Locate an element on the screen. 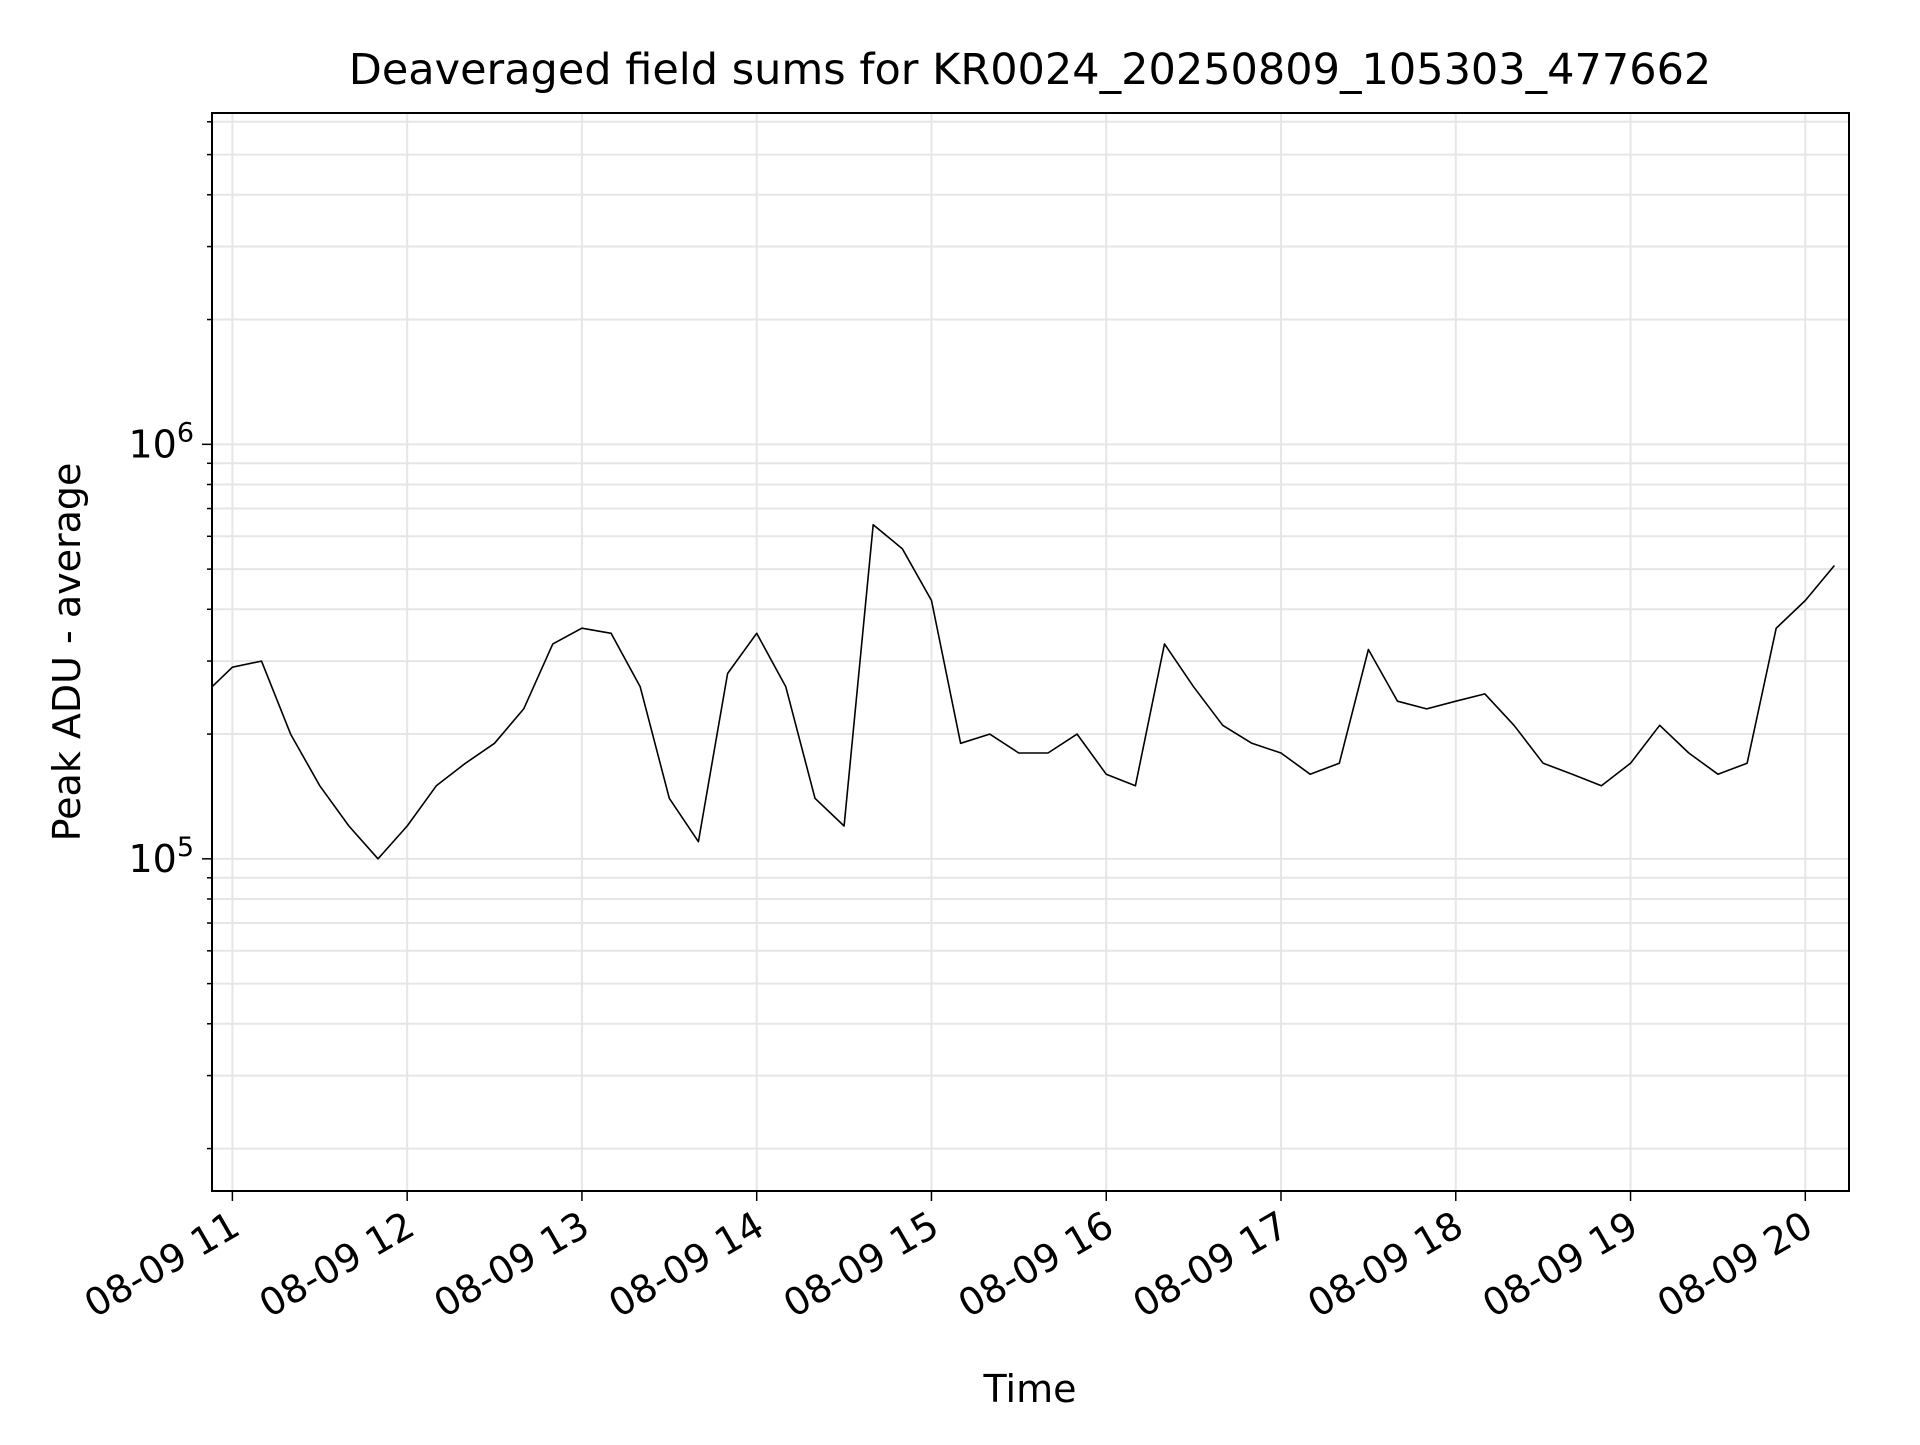 The width and height of the screenshot is (1920, 1445). y-axis: 105 106 is located at coordinates (170, 635).